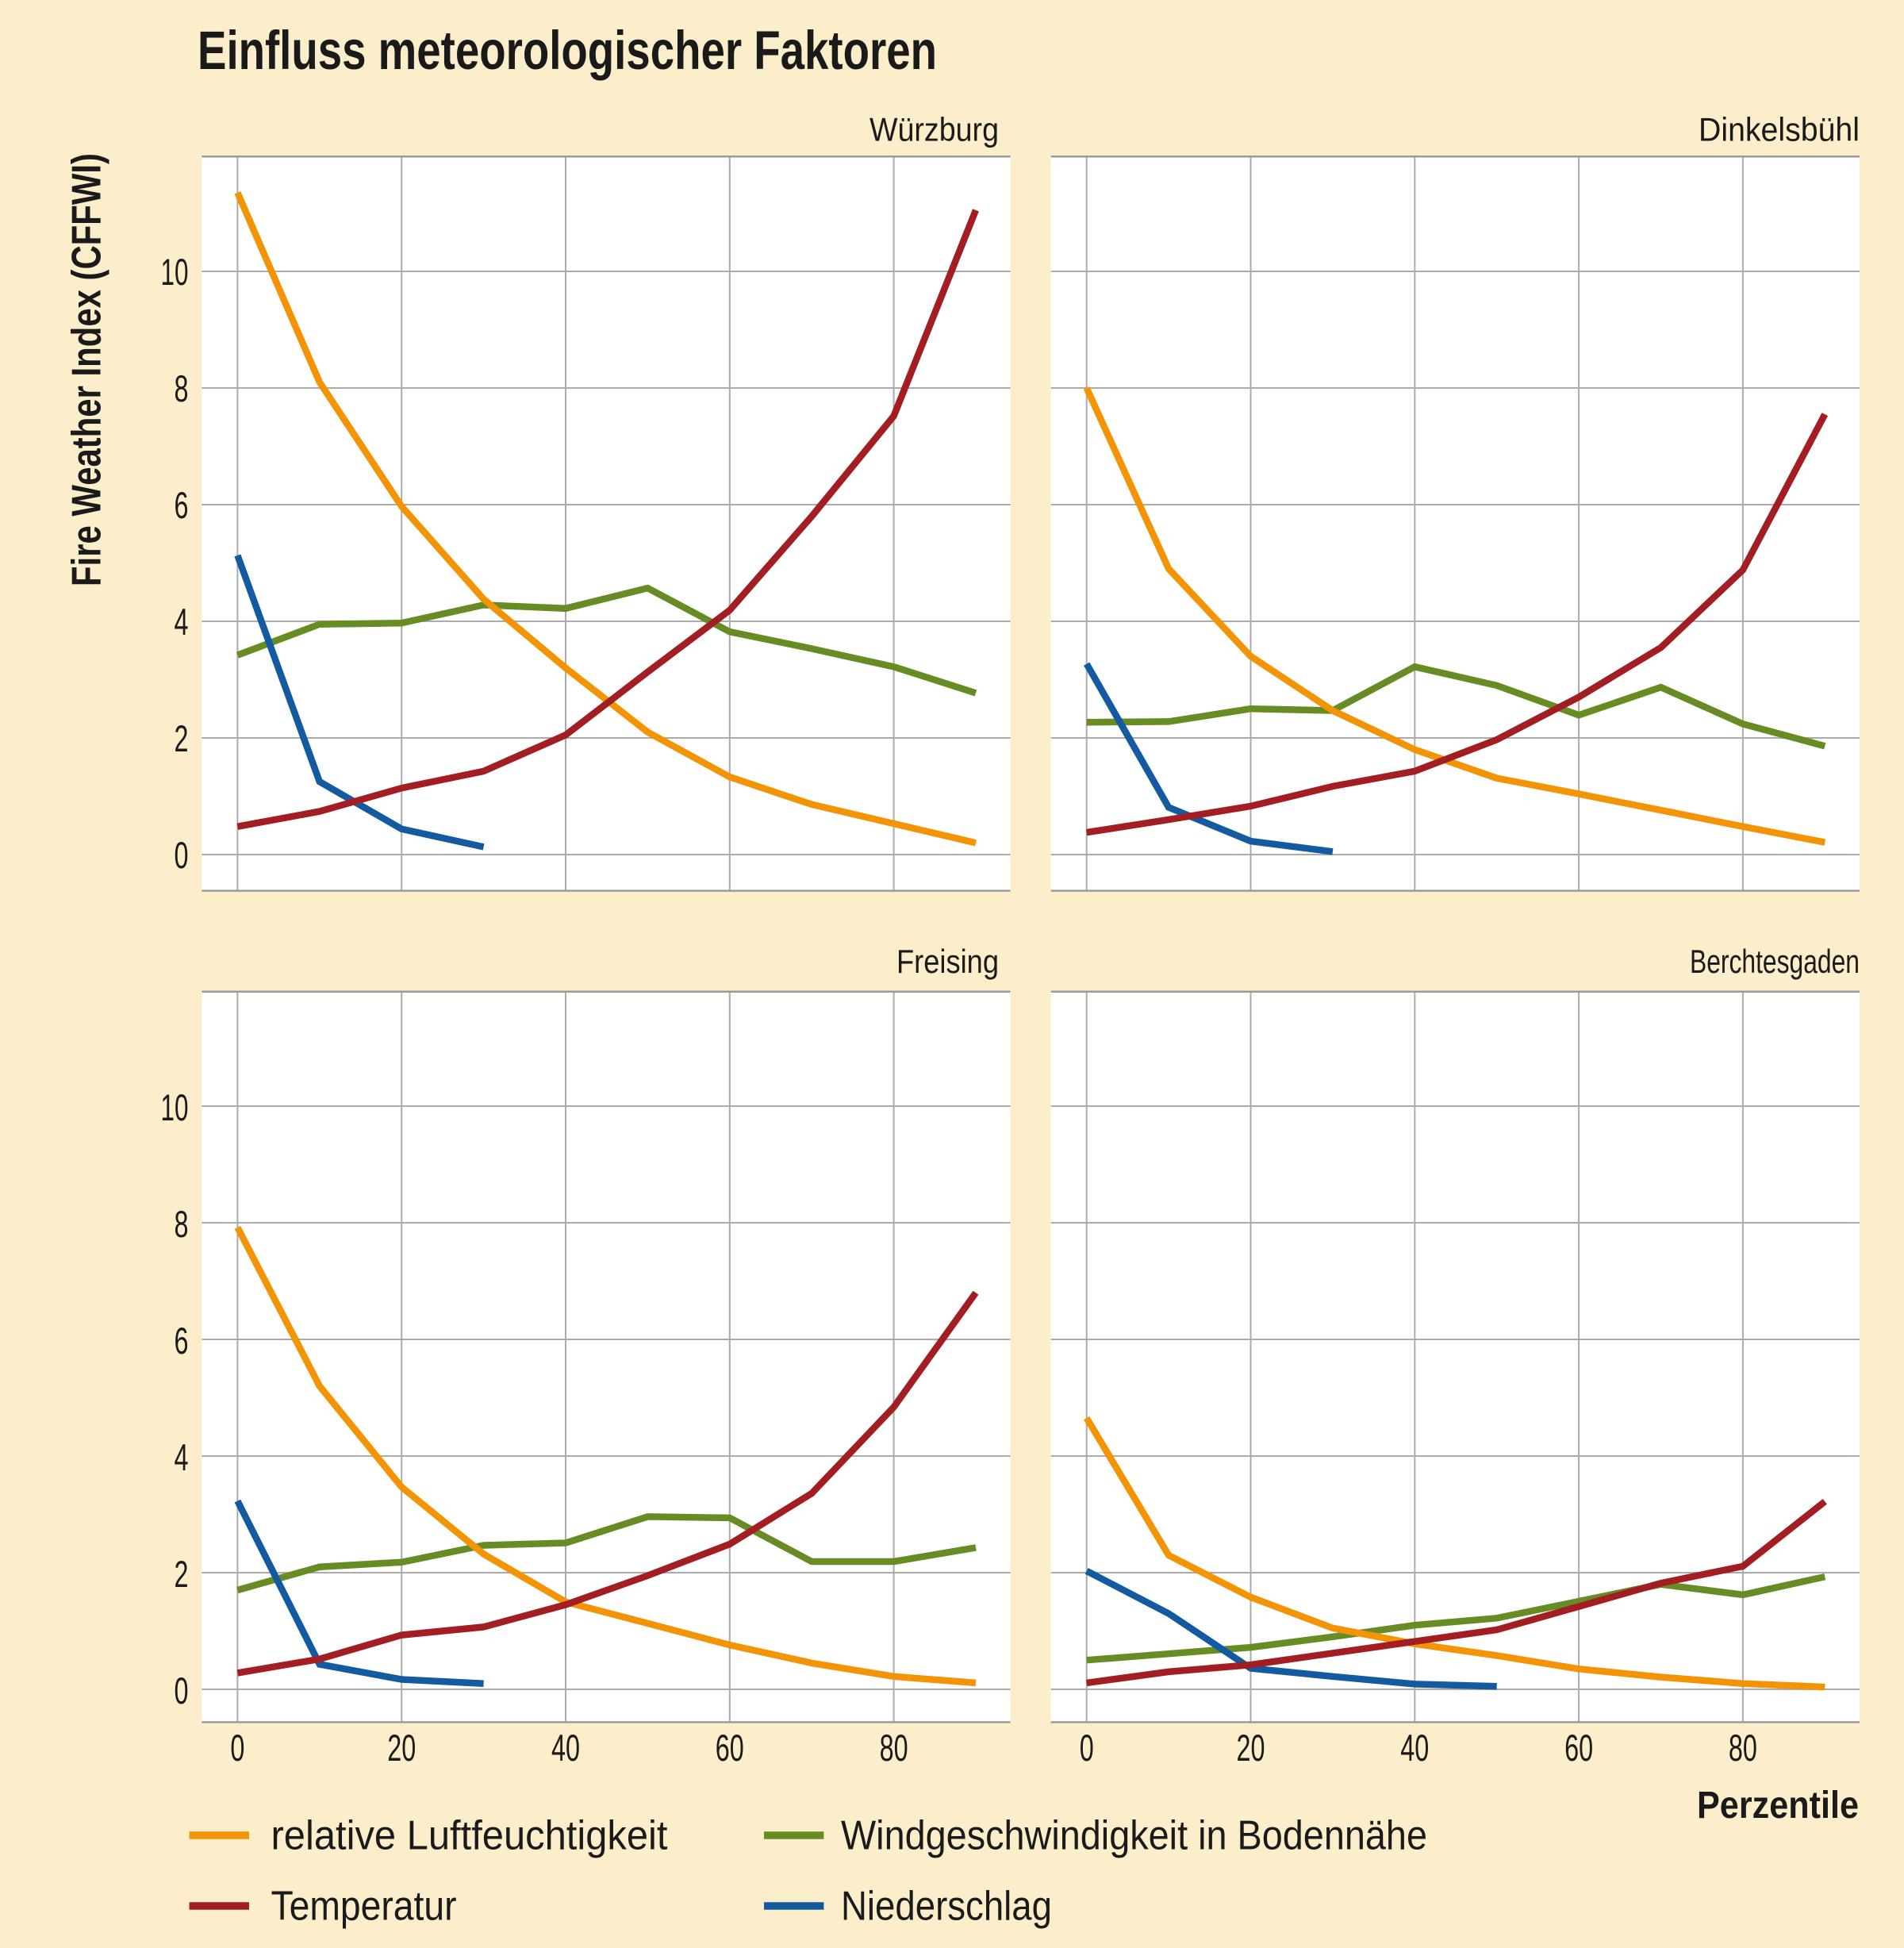 The width and height of the screenshot is (1904, 1948). I want to click on svg-text: Fire Weather Index (CFFWI), so click(87, 370).